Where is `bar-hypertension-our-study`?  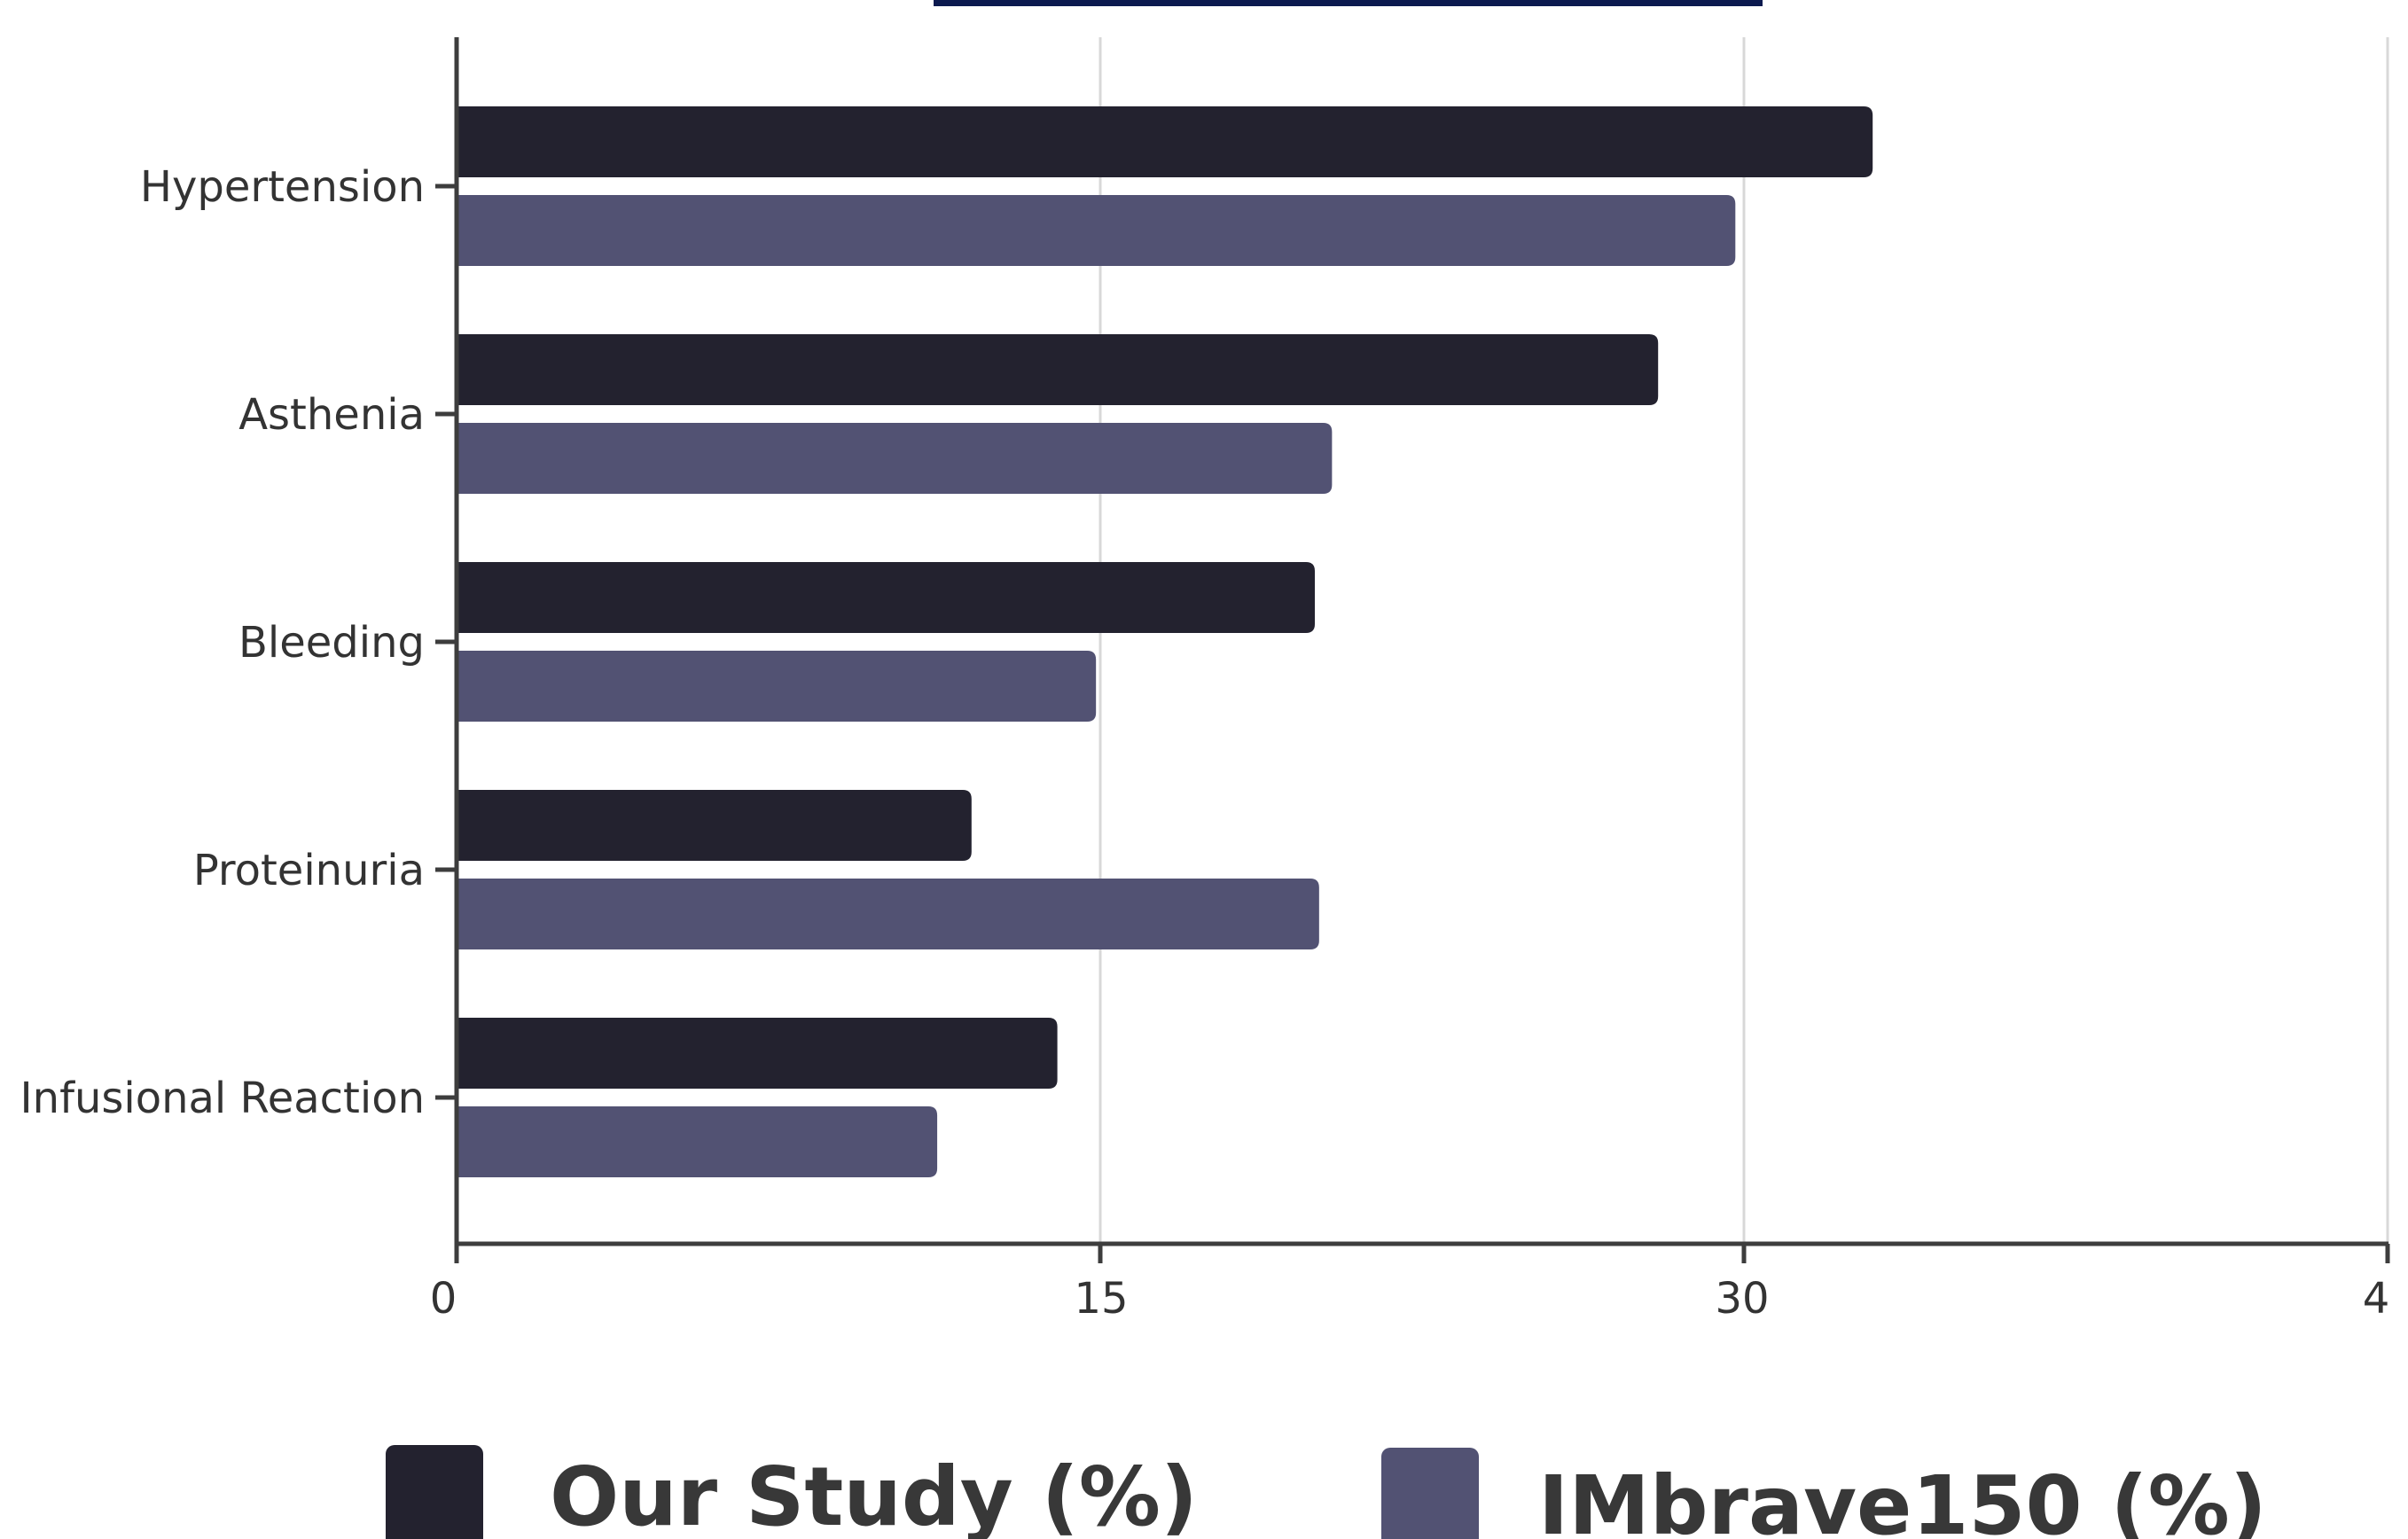 bar-hypertension-our-study is located at coordinates (1165, 141).